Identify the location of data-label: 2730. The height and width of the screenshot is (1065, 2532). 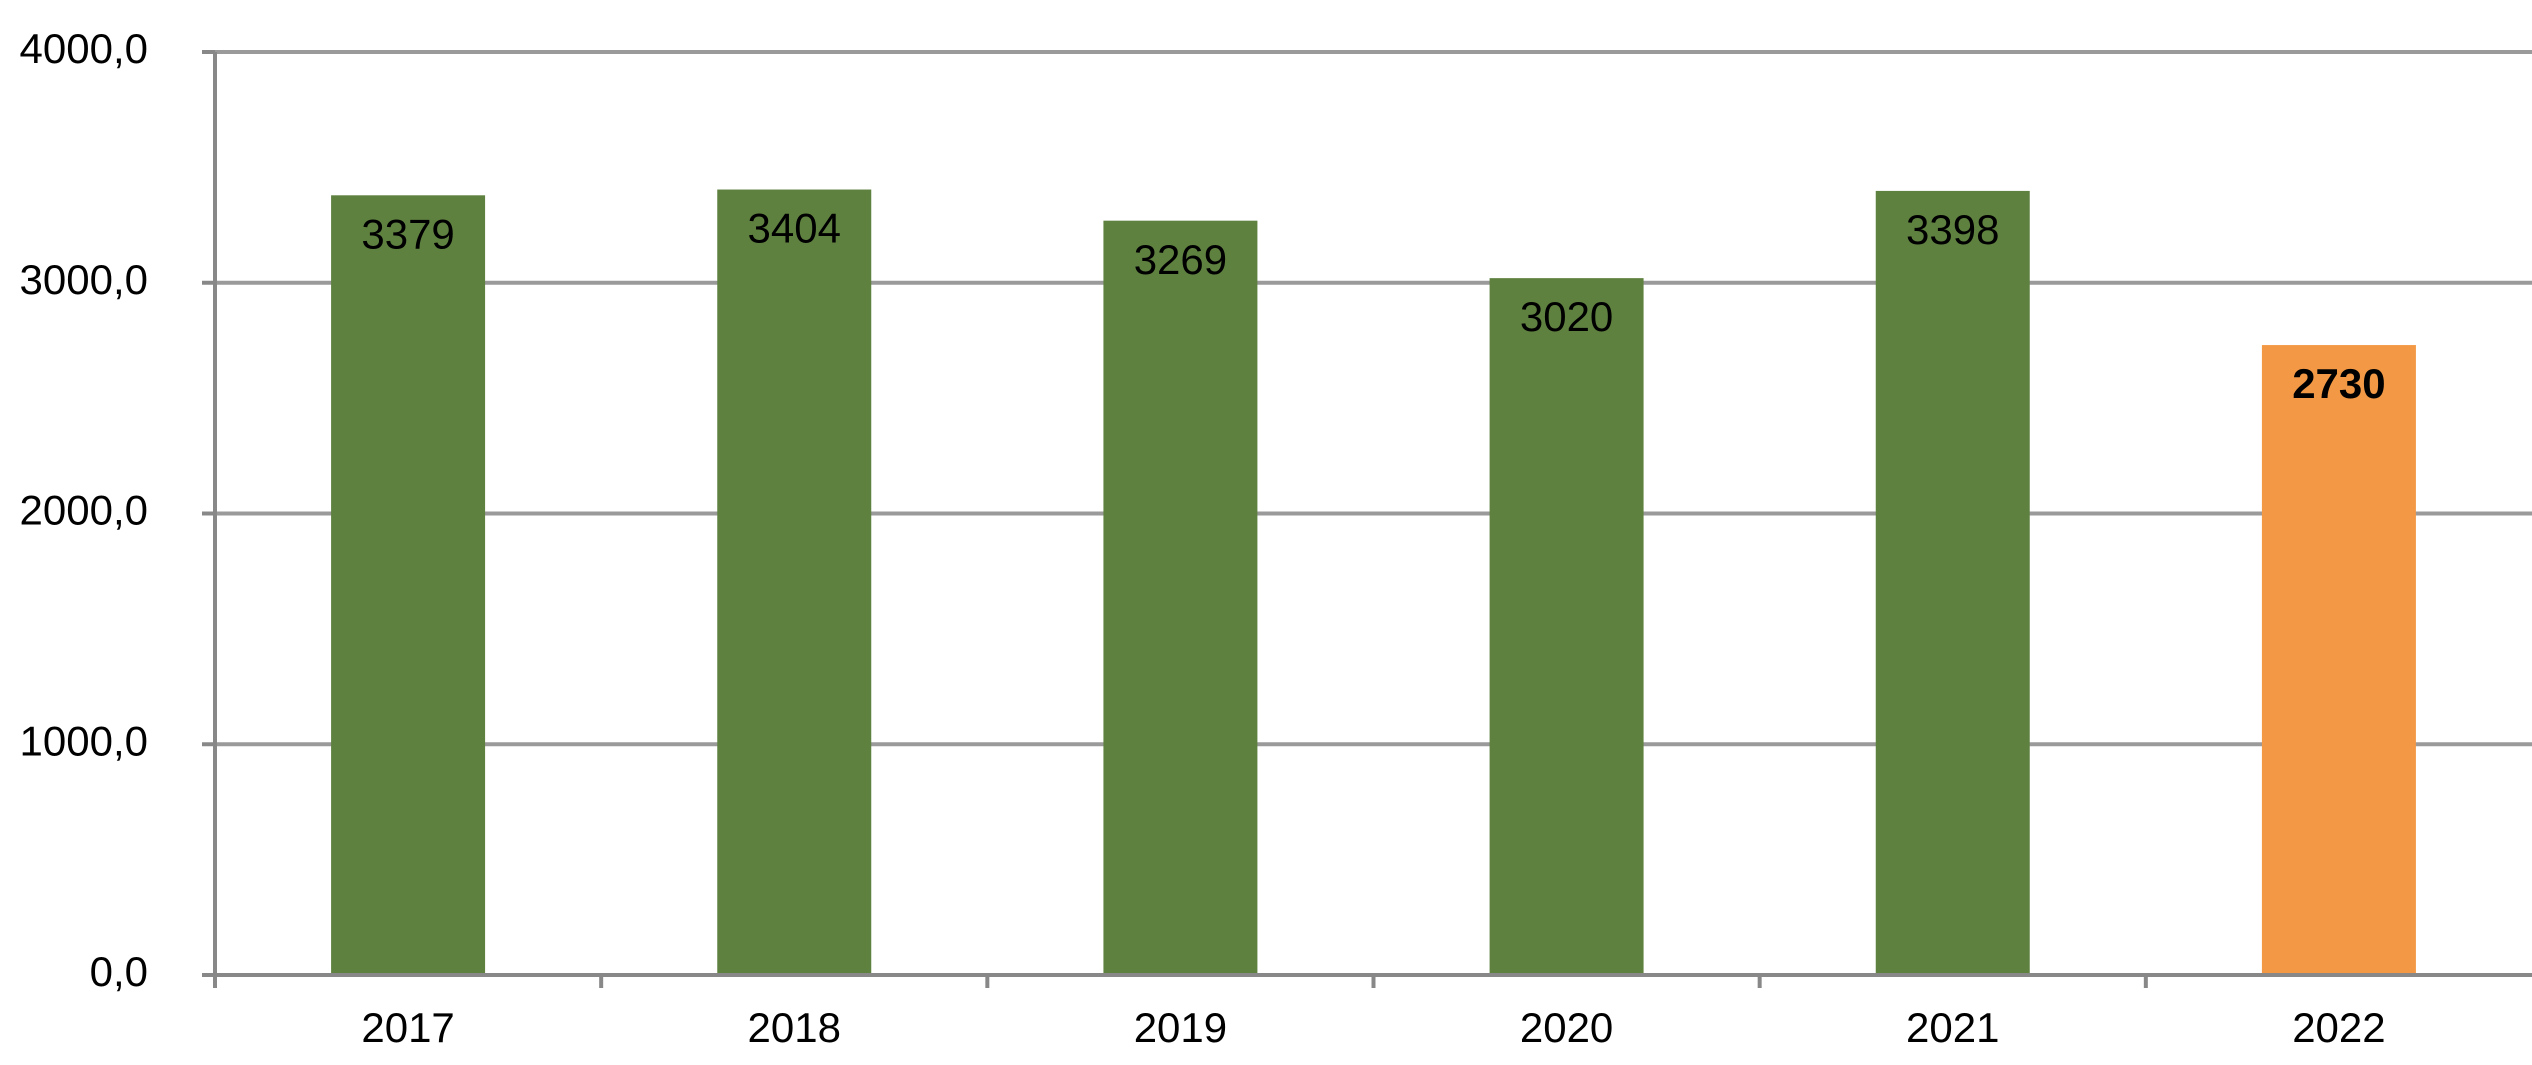
(2338, 383).